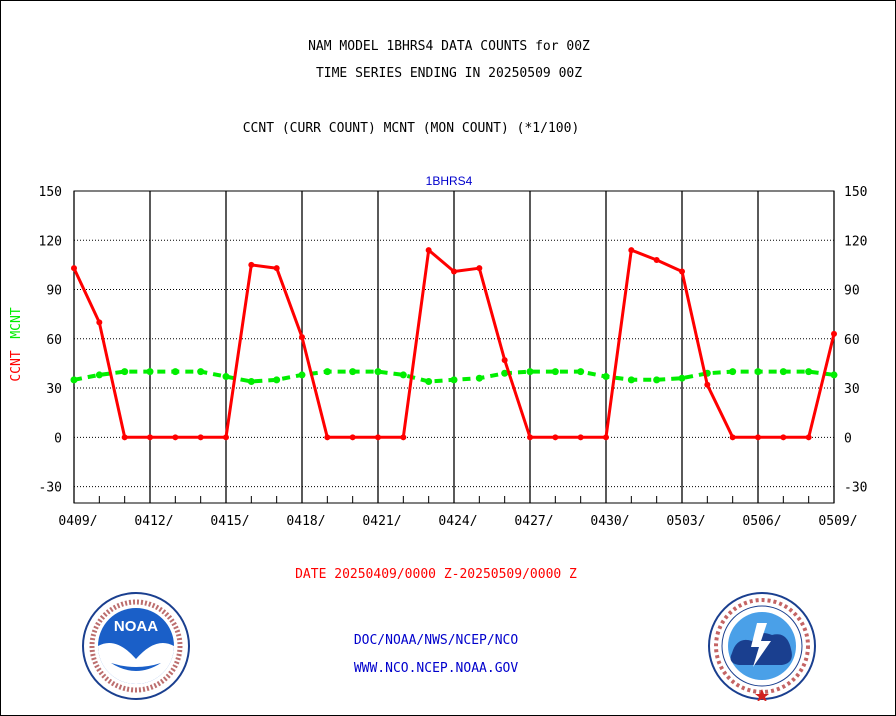 Image resolution: width=896 pixels, height=716 pixels. I want to click on x-tick-label: 0412/, so click(153, 521).